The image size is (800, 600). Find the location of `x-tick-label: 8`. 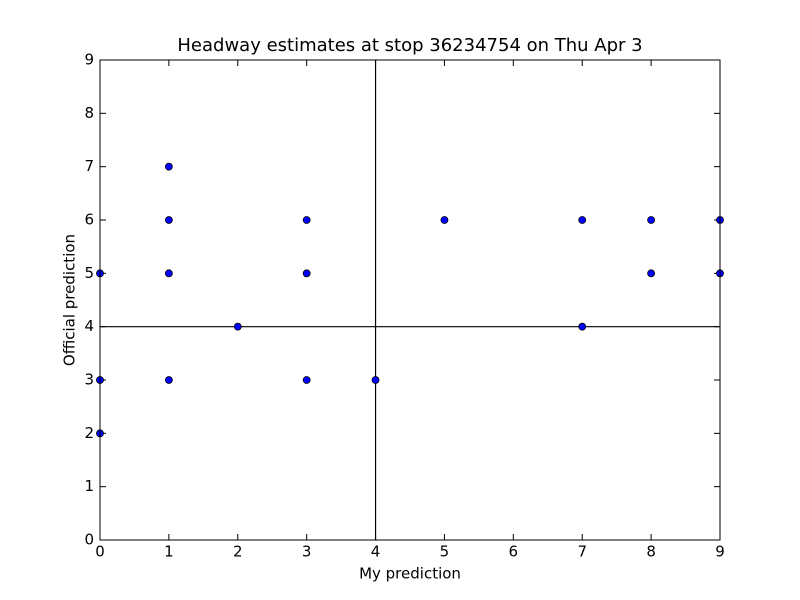

x-tick-label: 8 is located at coordinates (651, 552).